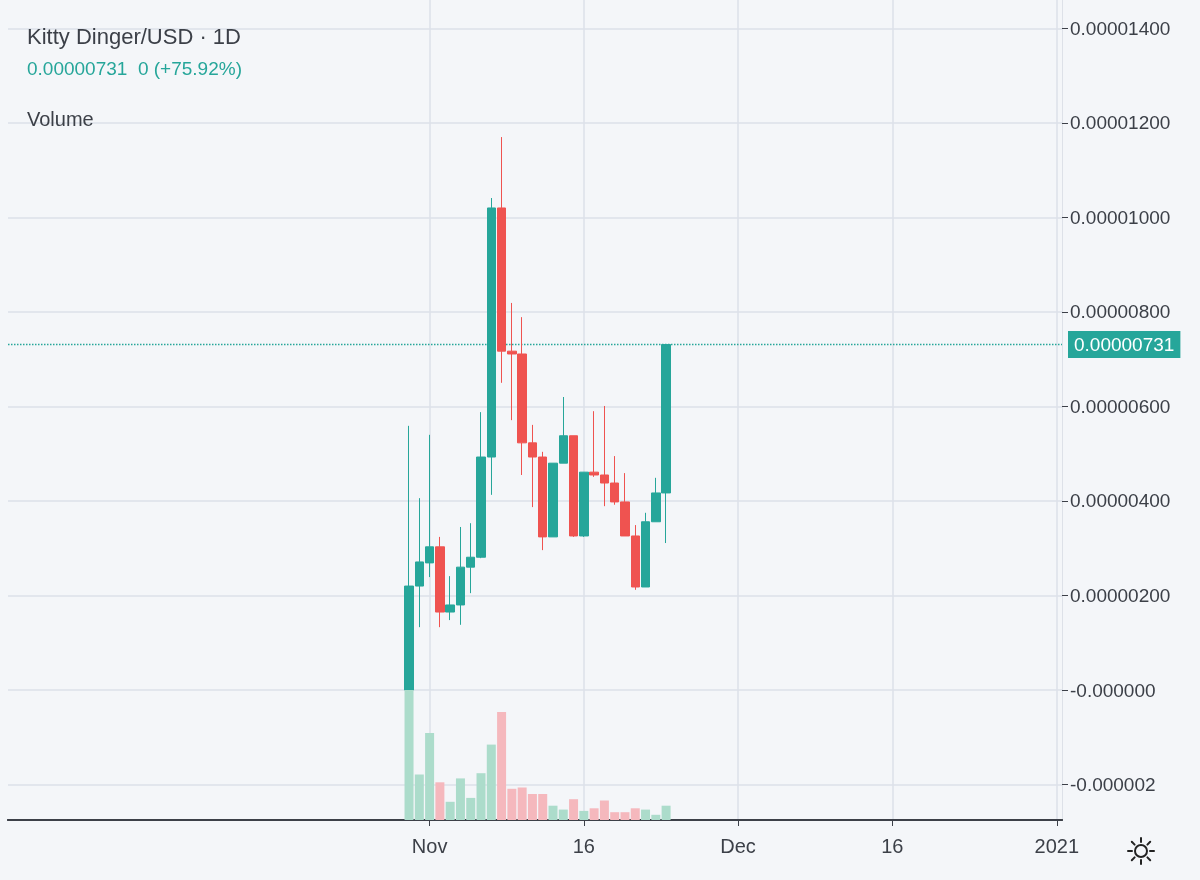  Describe the element at coordinates (738, 846) in the screenshot. I see `x-tick-label: Dec` at that location.